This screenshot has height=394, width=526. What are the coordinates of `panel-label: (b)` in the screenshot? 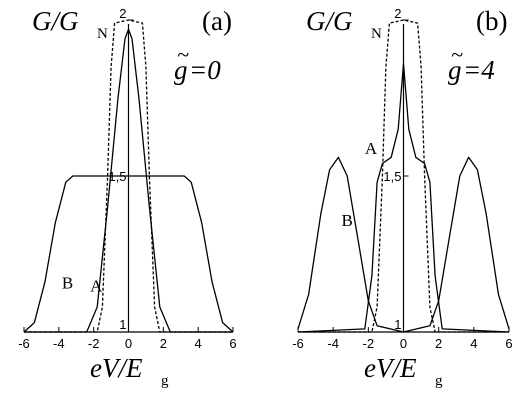 It's located at (491, 21).